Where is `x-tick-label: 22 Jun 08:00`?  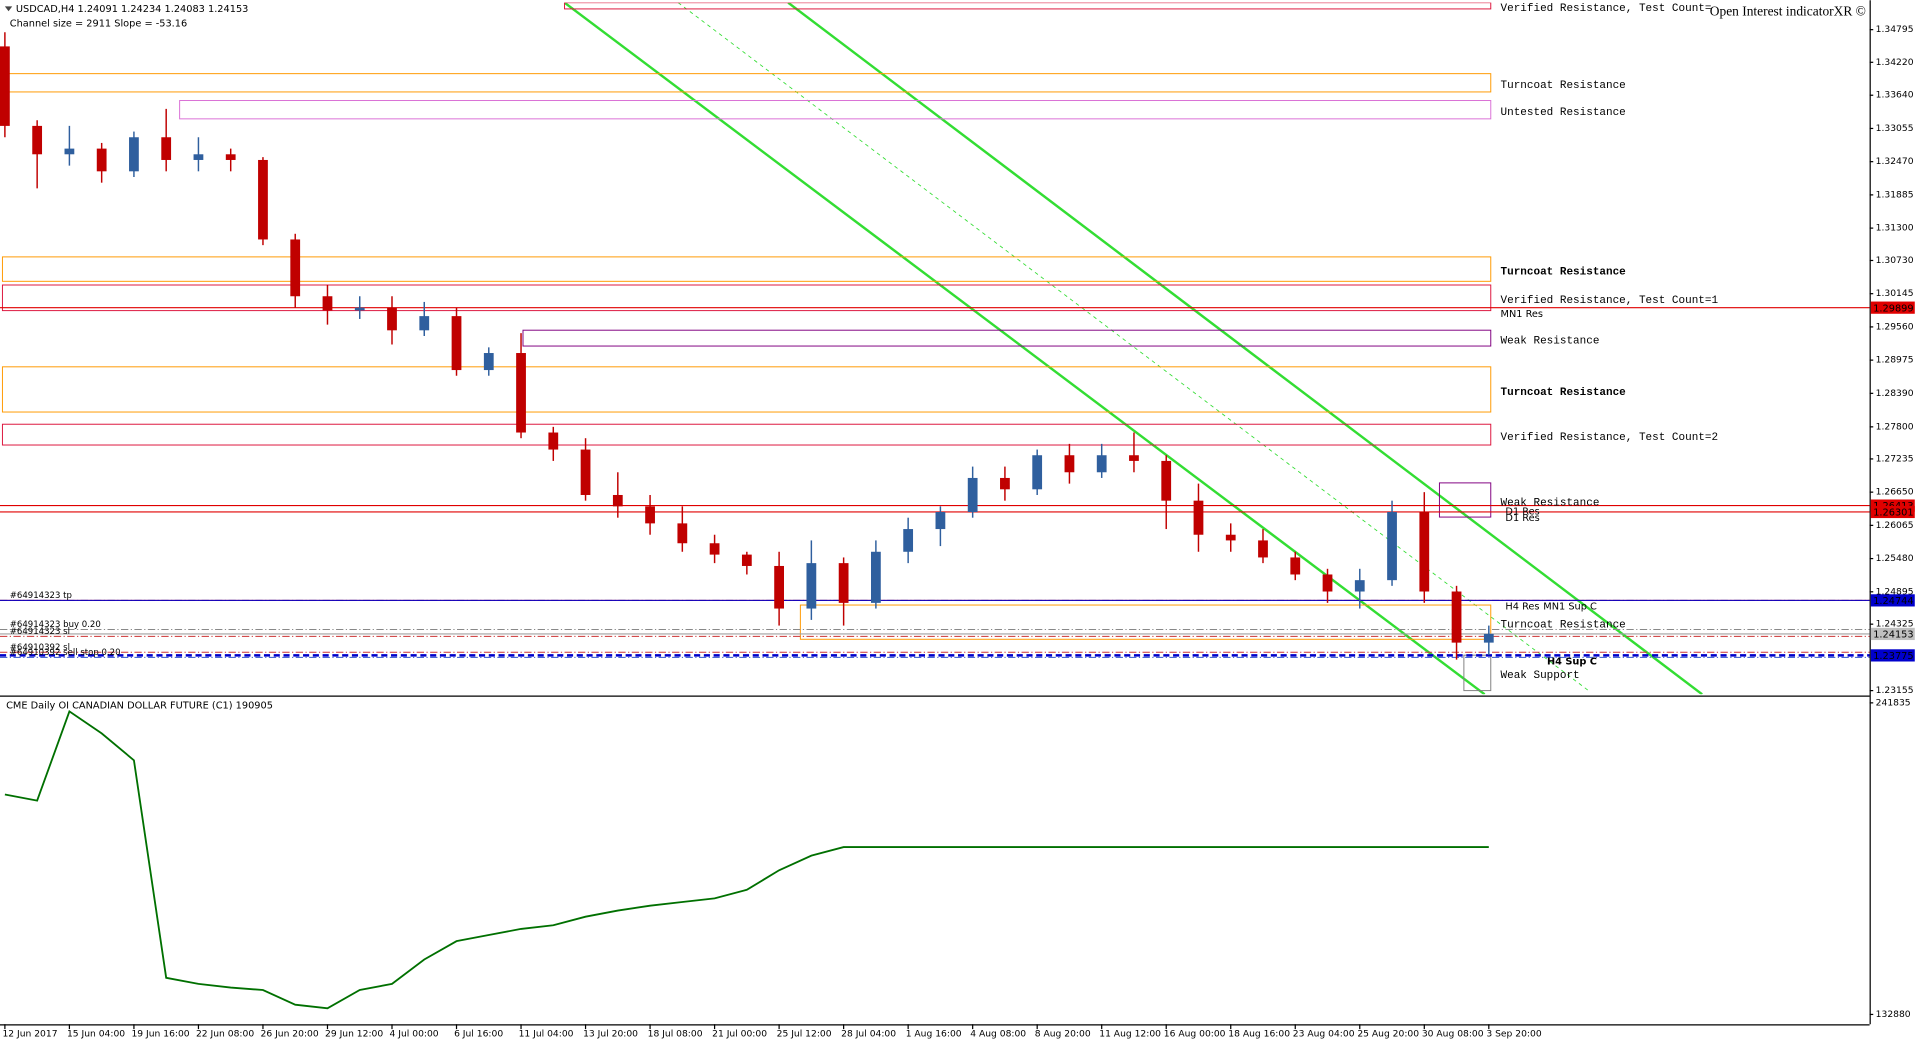
x-tick-label: 22 Jun 08:00 is located at coordinates (225, 1033).